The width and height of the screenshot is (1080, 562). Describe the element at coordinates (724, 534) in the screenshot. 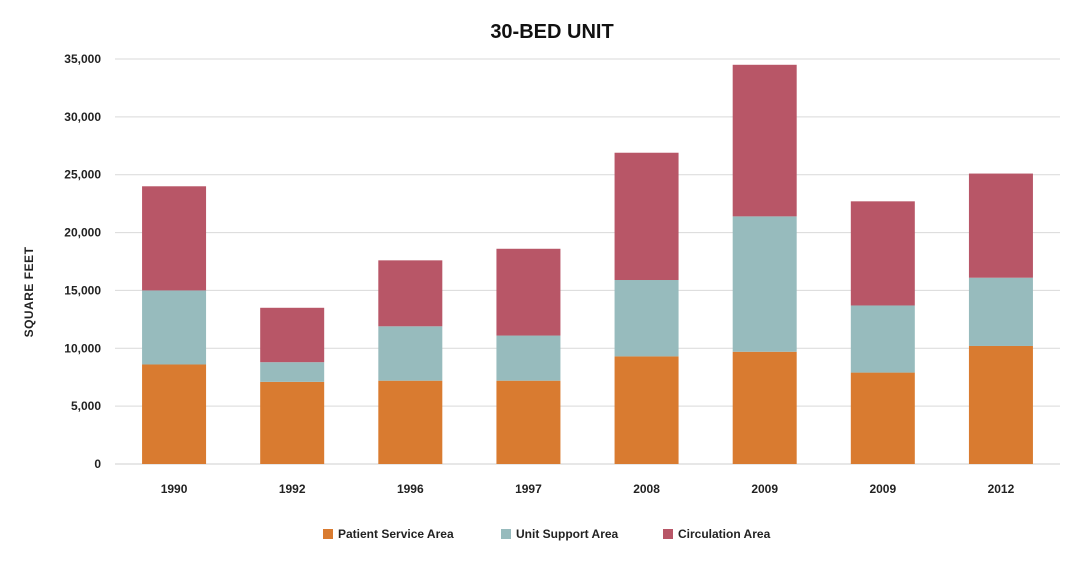

I see `legend-label: Circulation Area` at that location.